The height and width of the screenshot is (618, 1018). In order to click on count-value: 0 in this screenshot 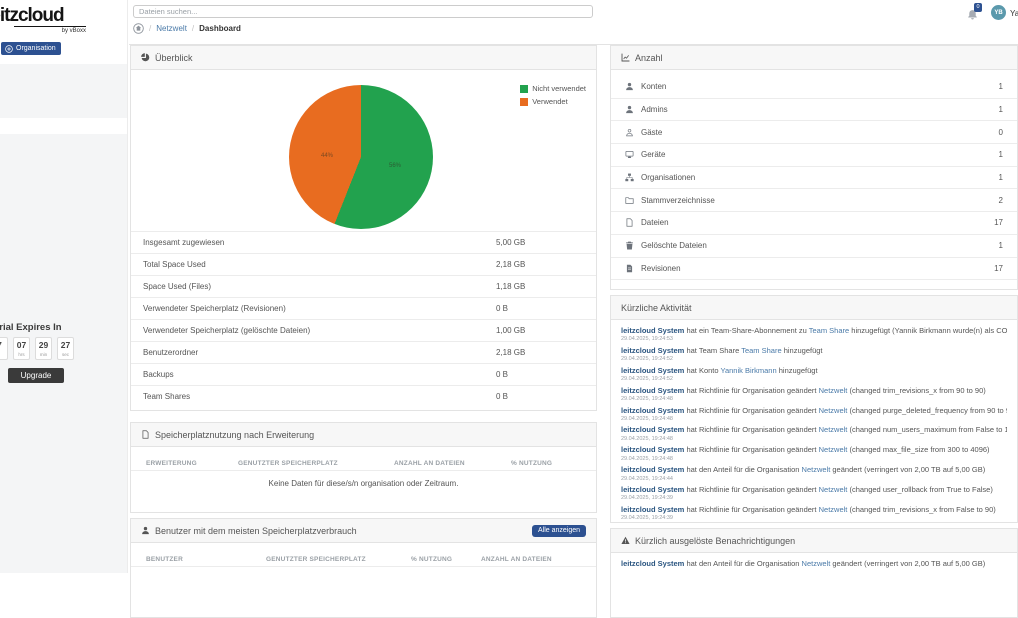, I will do `click(1000, 132)`.